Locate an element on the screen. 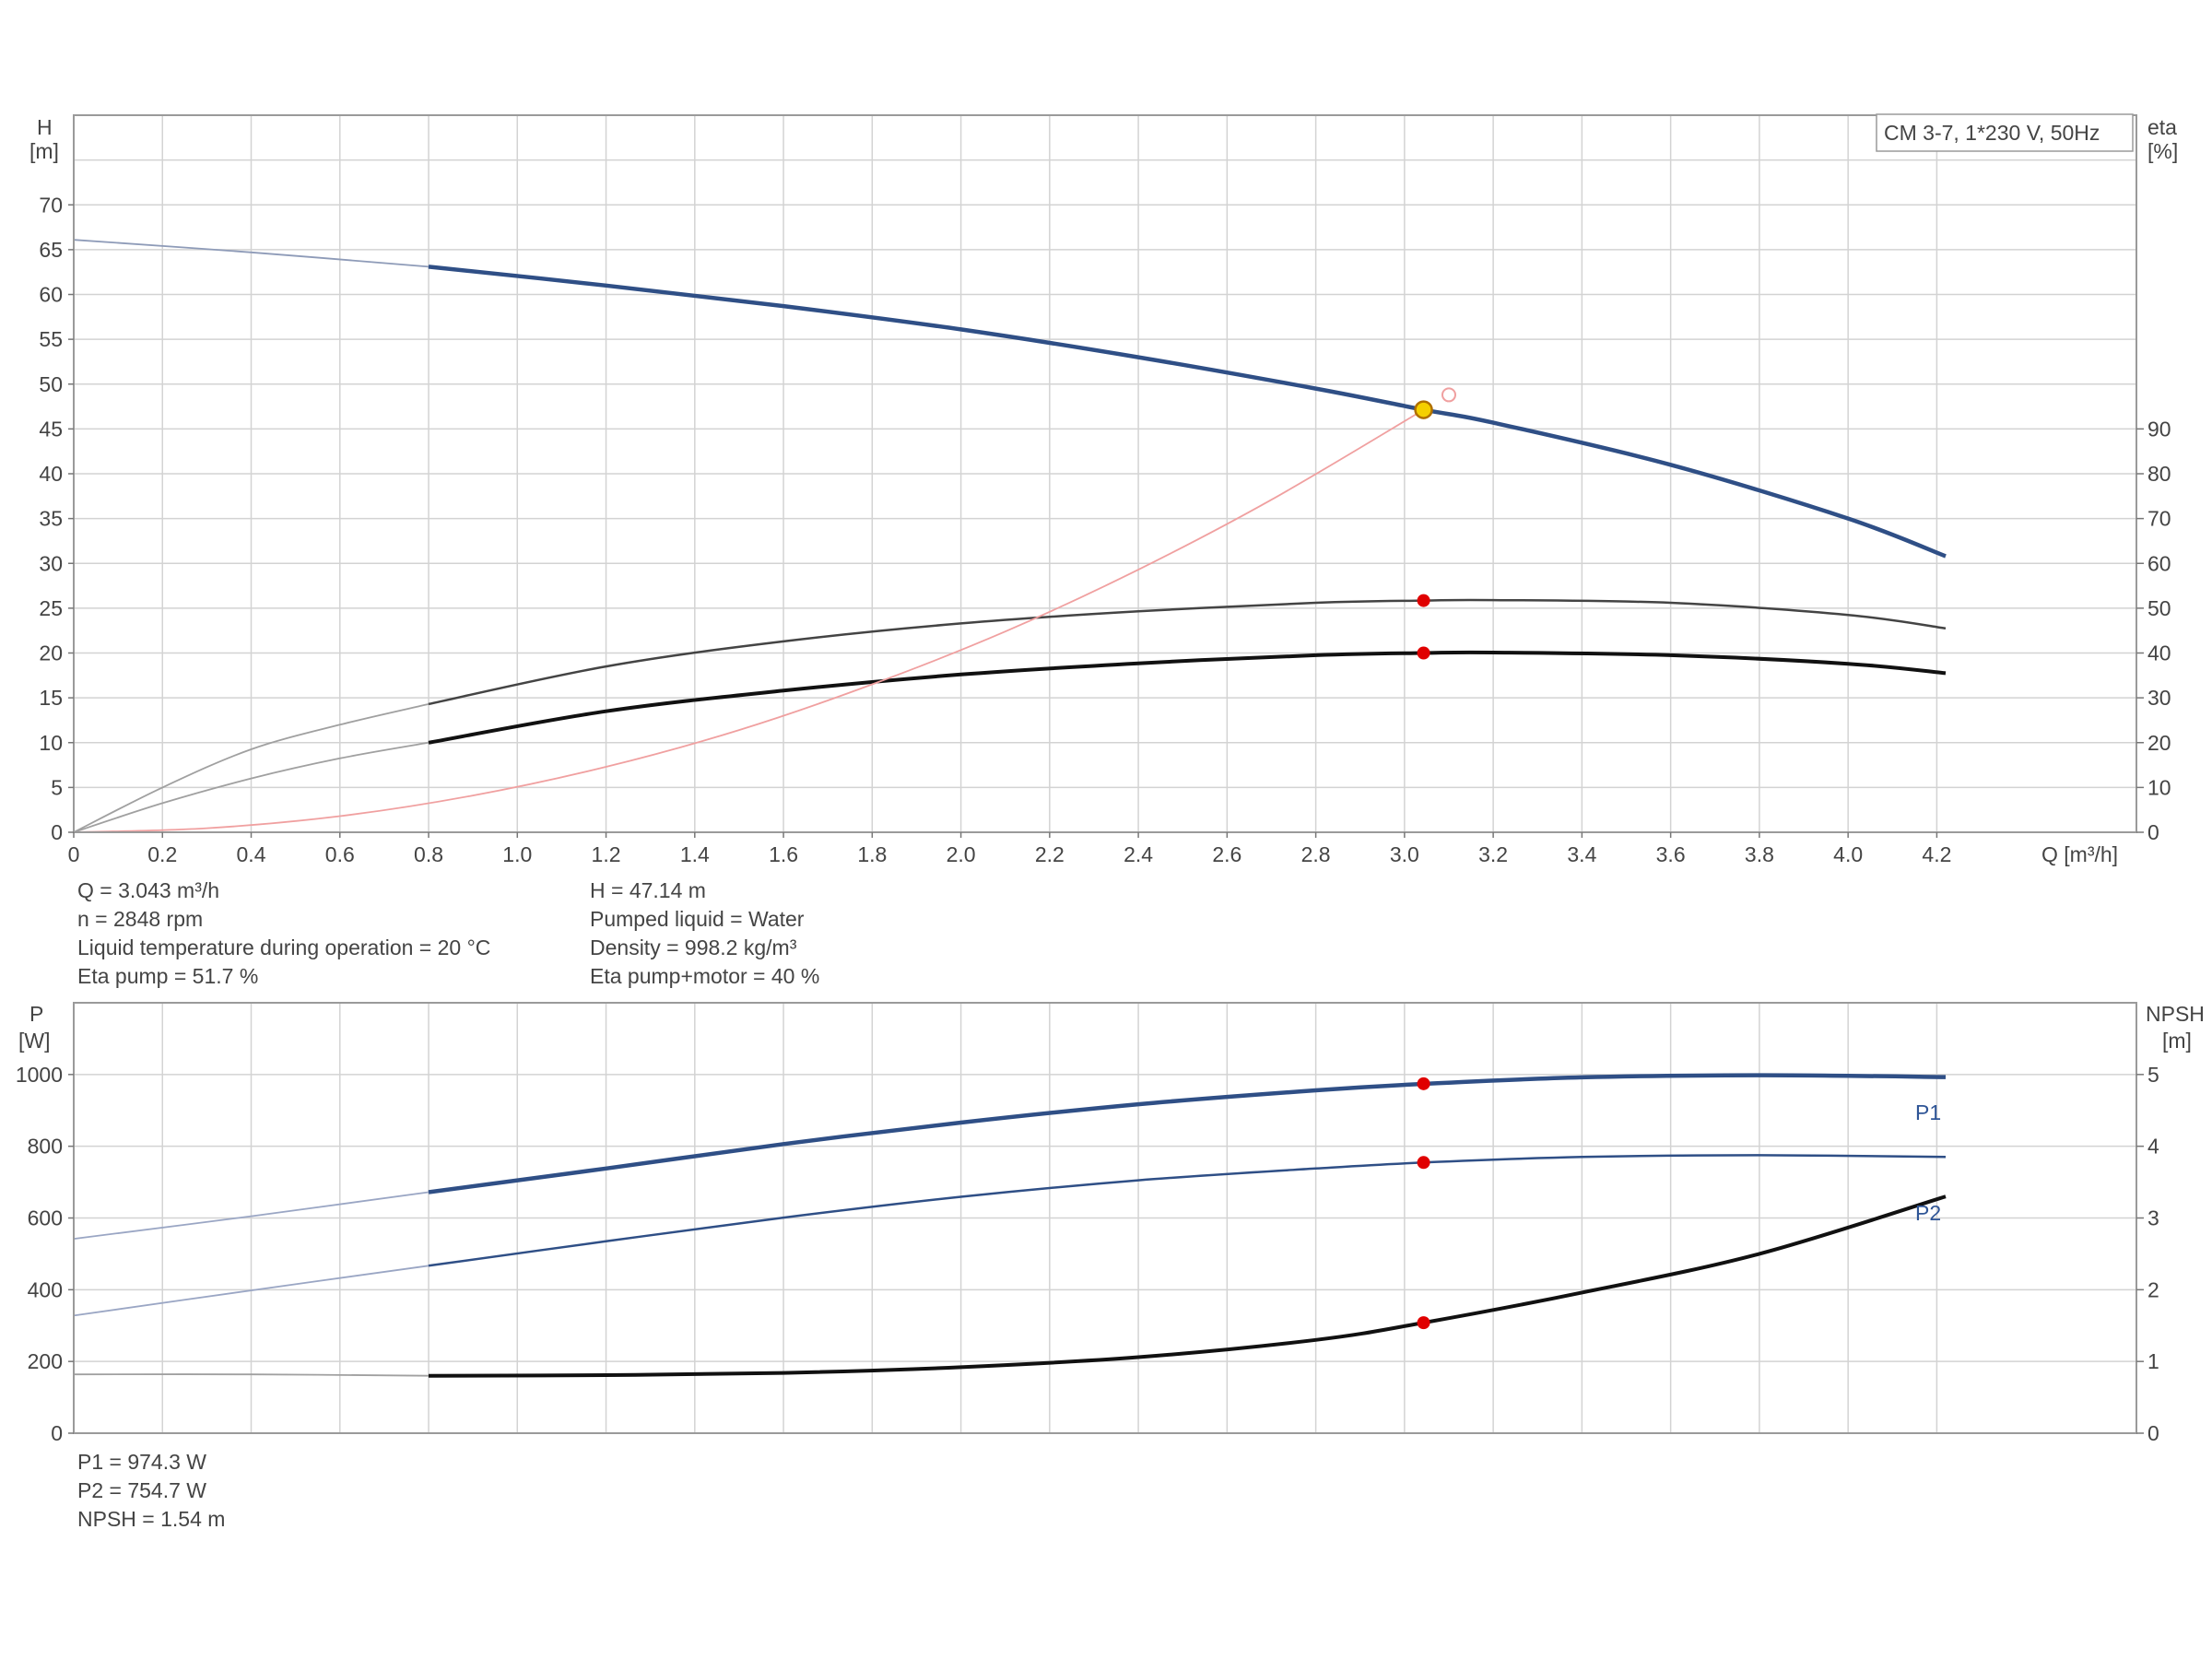 The width and height of the screenshot is (2212, 1659). npsh-curve-extension is located at coordinates (251, 1375).